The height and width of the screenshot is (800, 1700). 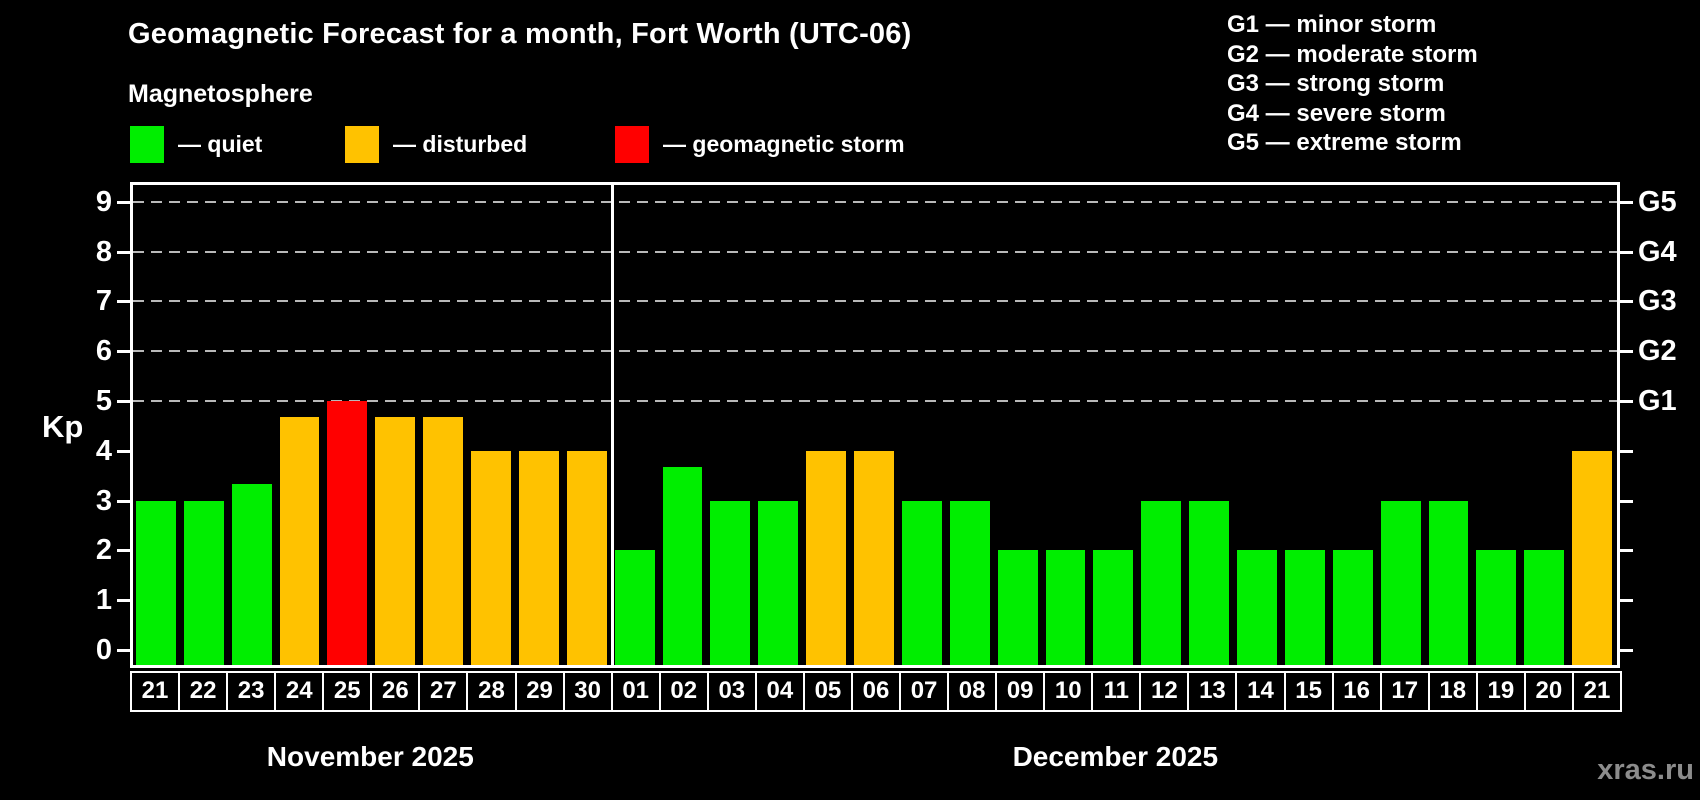 What do you see at coordinates (1645, 770) in the screenshot?
I see `watermark: xras.ru` at bounding box center [1645, 770].